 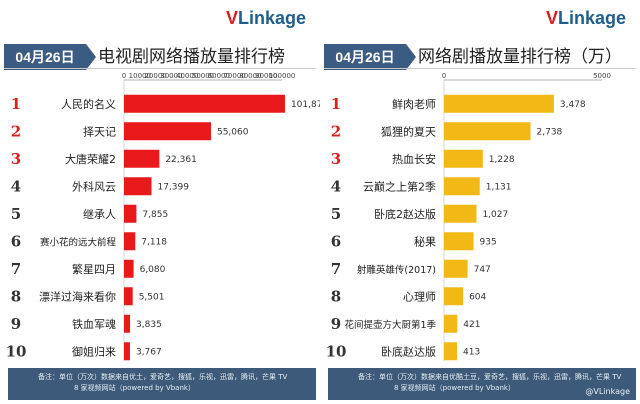 I want to click on category-label: 外科风云, so click(x=94, y=186).